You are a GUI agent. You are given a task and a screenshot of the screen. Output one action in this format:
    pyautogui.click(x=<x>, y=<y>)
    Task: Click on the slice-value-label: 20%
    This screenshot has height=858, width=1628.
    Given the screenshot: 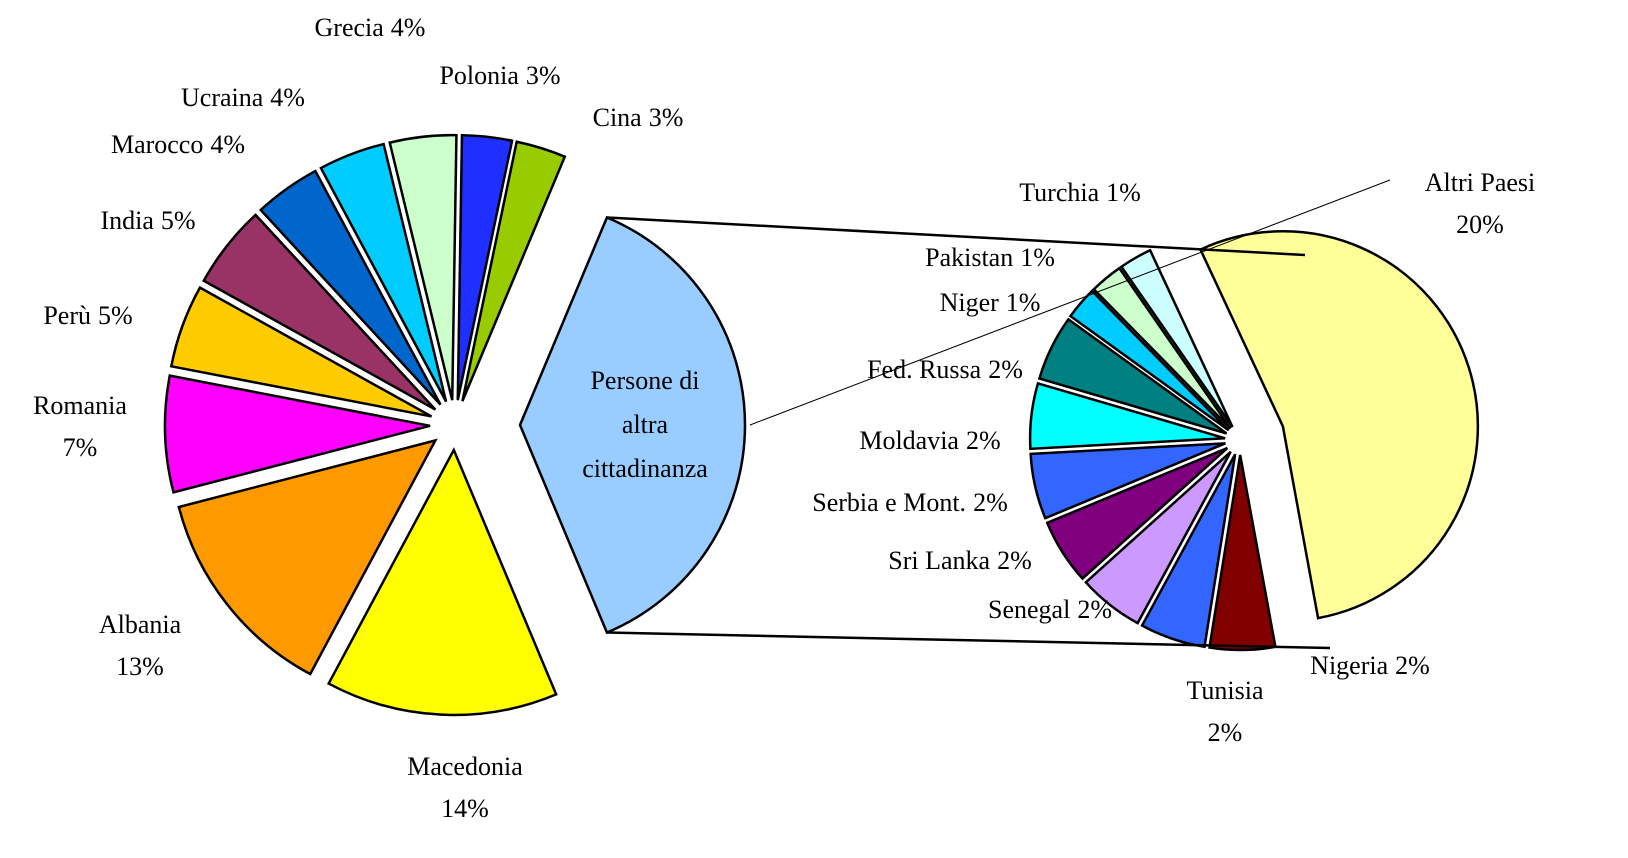 What is the action you would take?
    pyautogui.click(x=1480, y=224)
    